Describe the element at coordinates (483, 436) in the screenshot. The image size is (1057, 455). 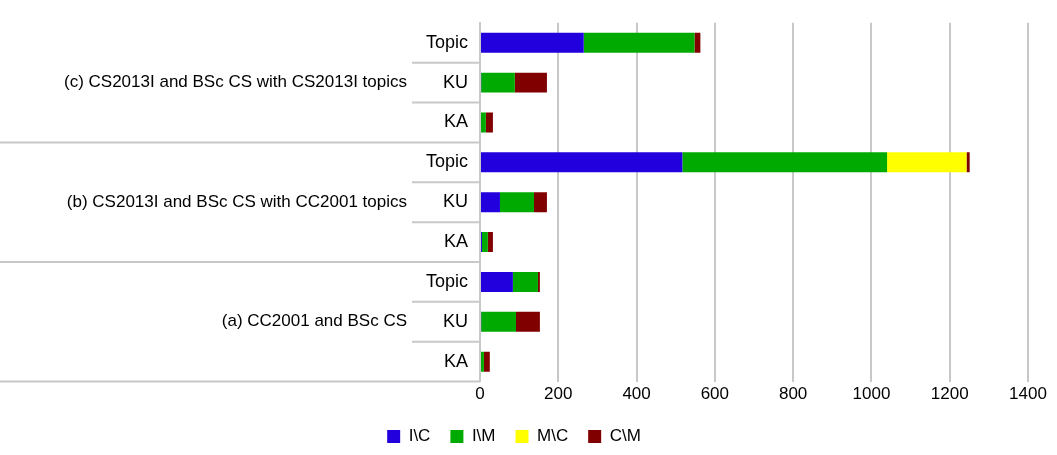
I see `legend-label: I\M` at that location.